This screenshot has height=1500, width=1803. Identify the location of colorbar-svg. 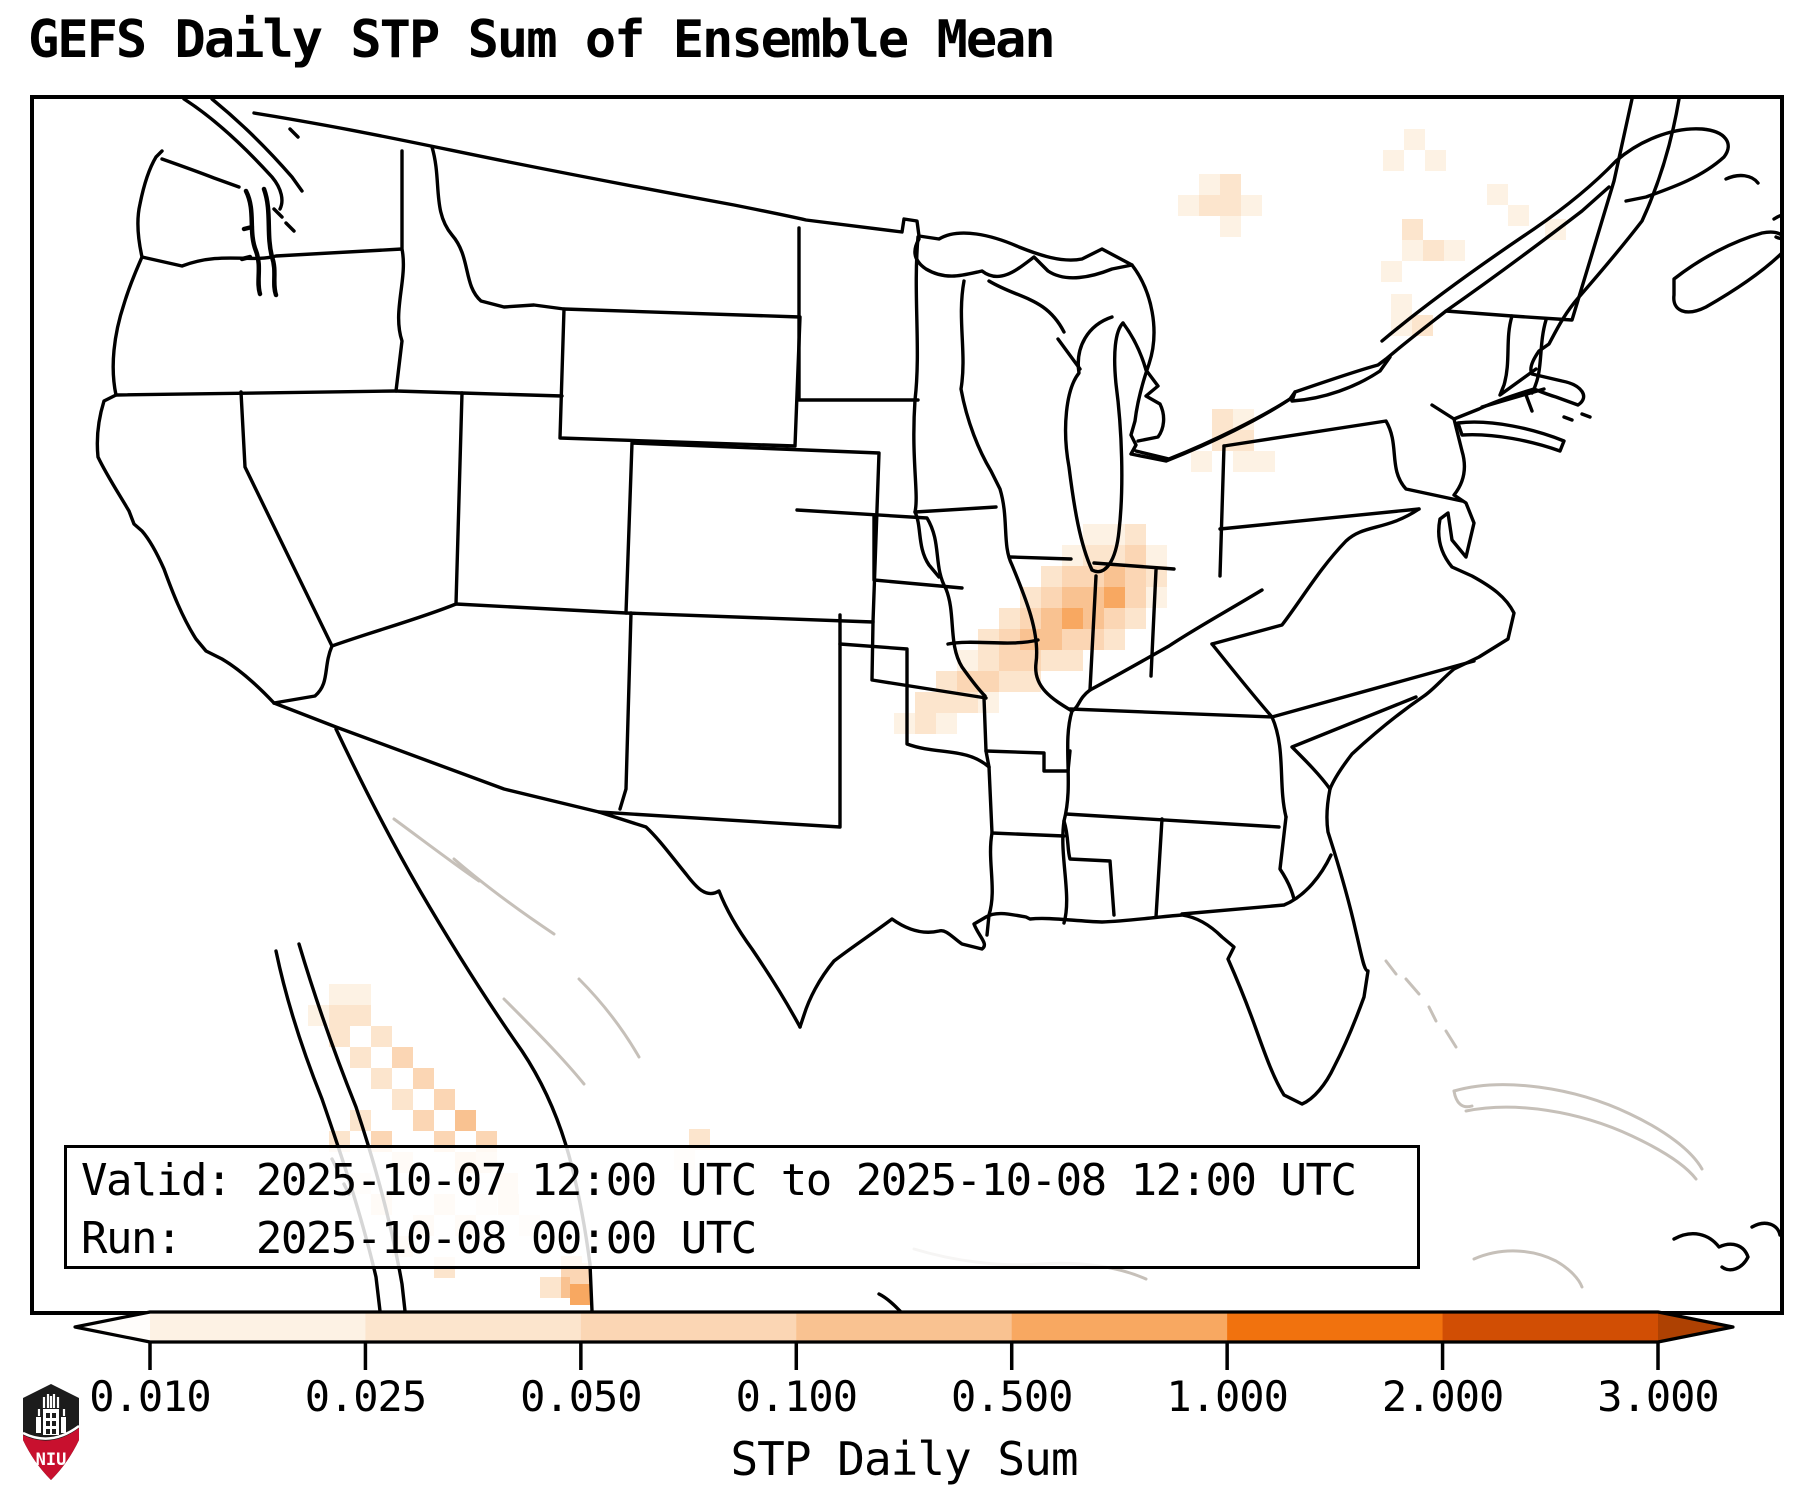
(904, 1340).